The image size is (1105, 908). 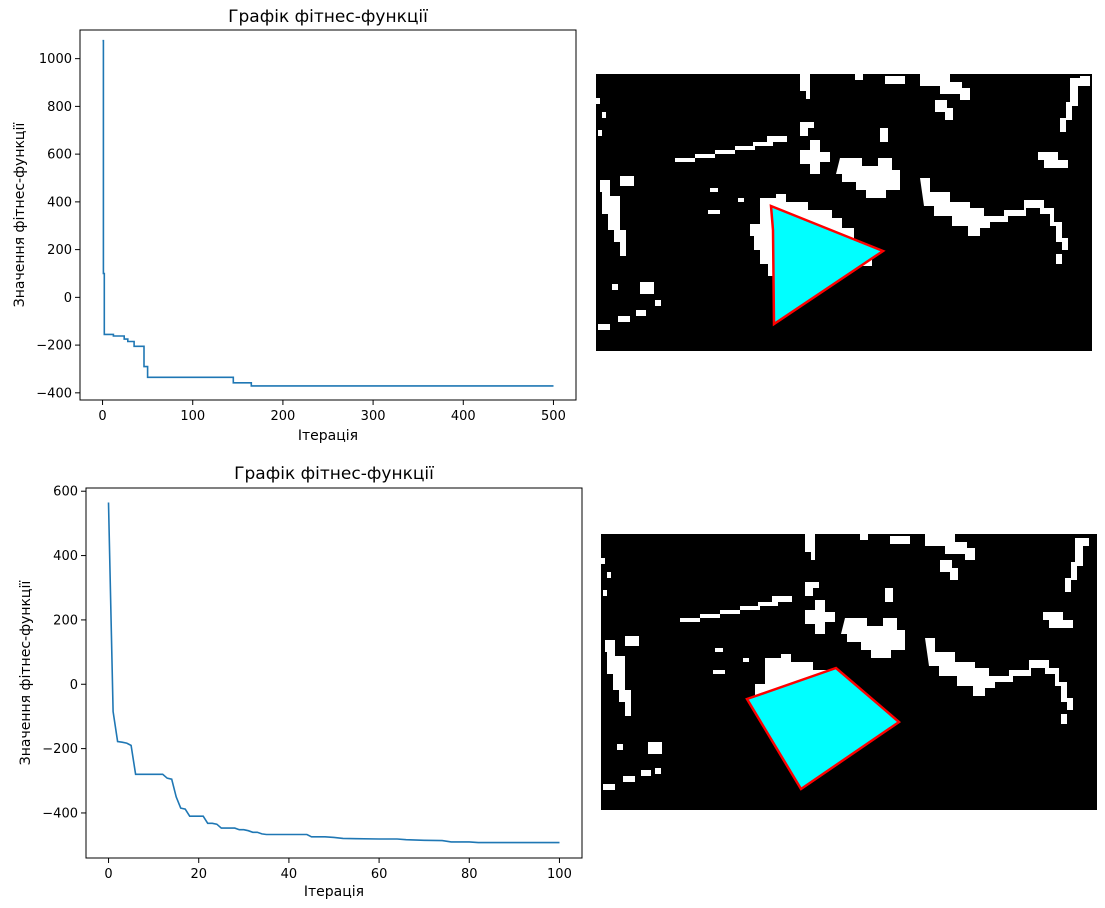 What do you see at coordinates (59, 107) in the screenshot?
I see `y-tick-label: 800` at bounding box center [59, 107].